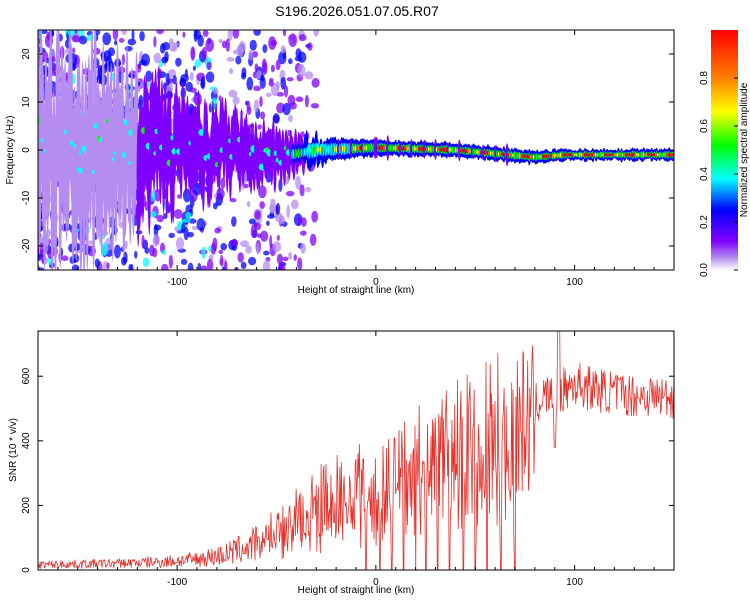 The width and height of the screenshot is (750, 600). What do you see at coordinates (26, 150) in the screenshot?
I see `spectrogram-y-tick-label: 0` at bounding box center [26, 150].